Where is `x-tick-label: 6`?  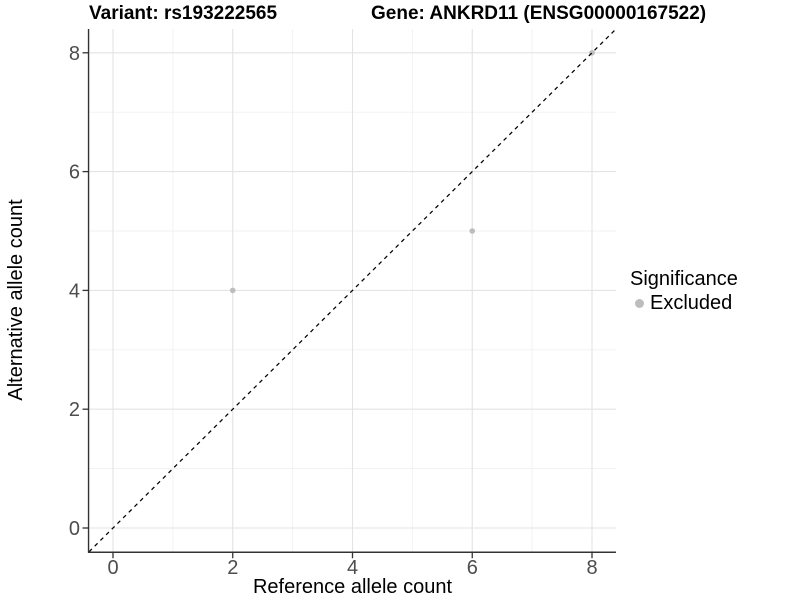
x-tick-label: 6 is located at coordinates (472, 568).